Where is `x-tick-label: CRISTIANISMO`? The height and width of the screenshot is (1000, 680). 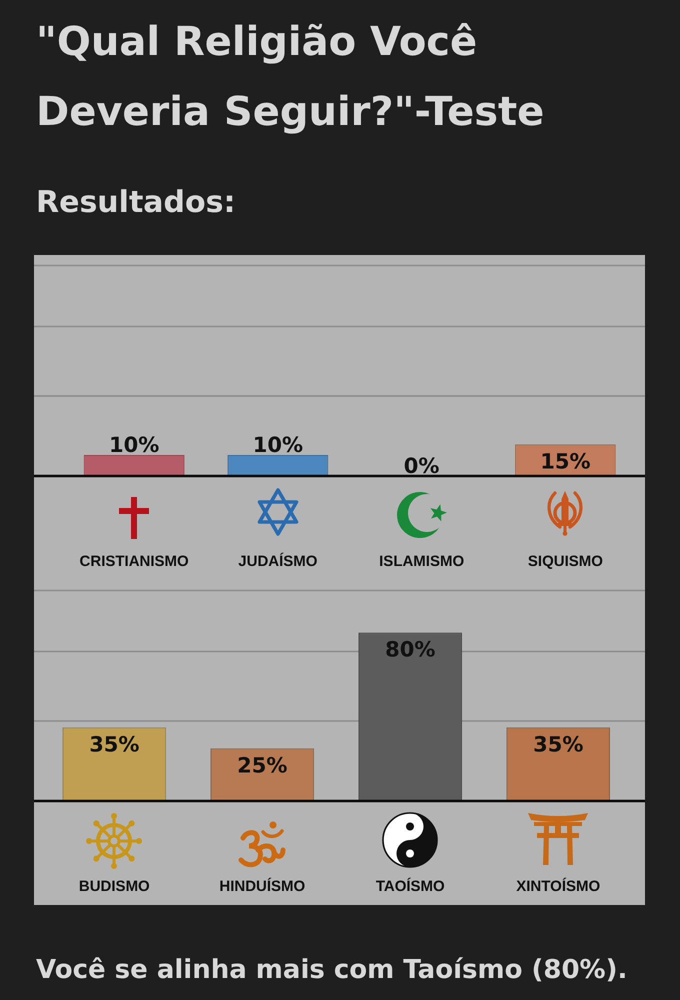 x-tick-label: CRISTIANISMO is located at coordinates (135, 561).